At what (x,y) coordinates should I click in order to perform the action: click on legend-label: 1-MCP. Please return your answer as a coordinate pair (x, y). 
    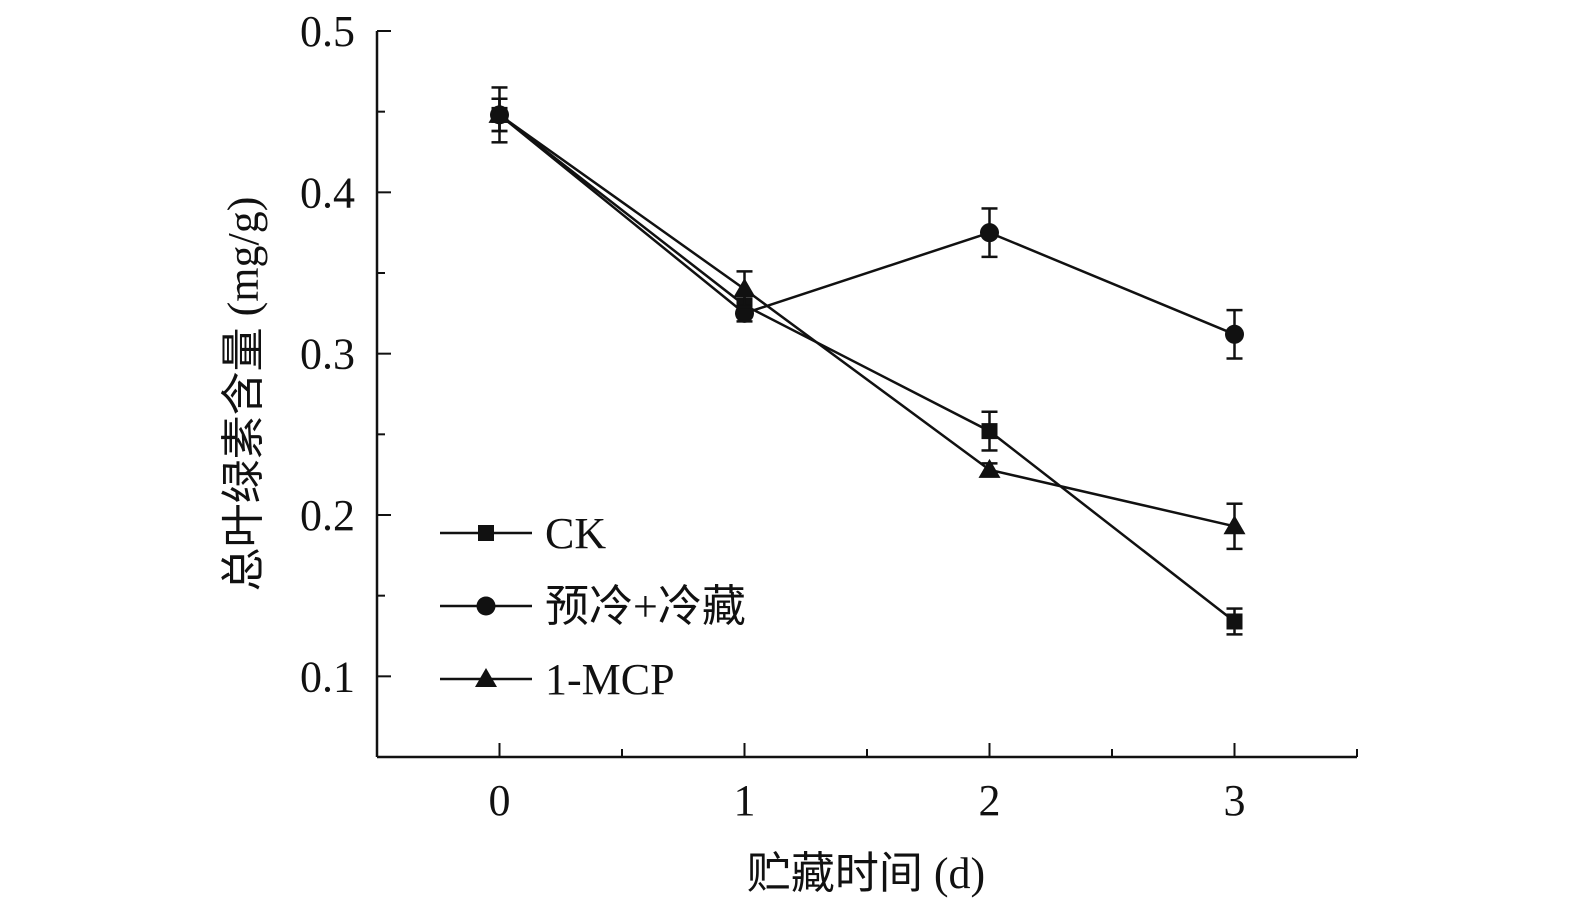
    Looking at the image, I should click on (610, 679).